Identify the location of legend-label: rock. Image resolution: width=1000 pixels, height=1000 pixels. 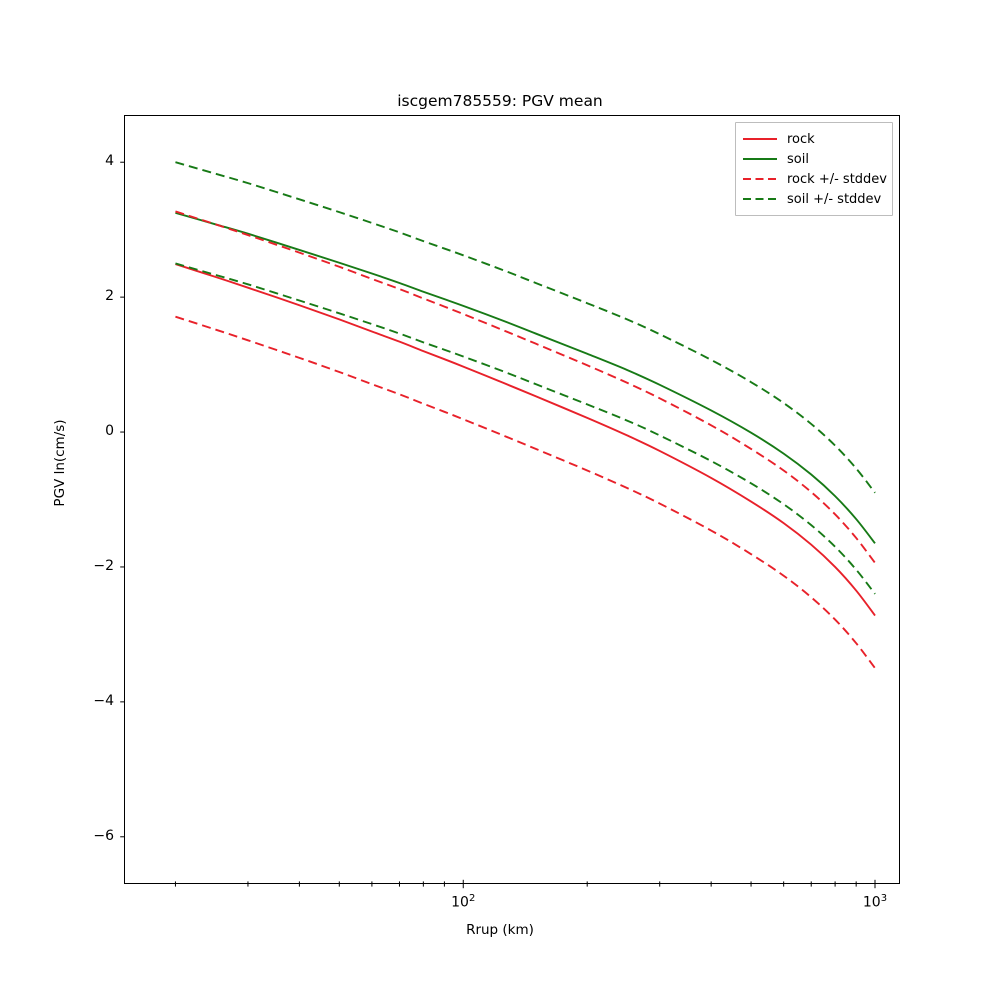
(801, 139).